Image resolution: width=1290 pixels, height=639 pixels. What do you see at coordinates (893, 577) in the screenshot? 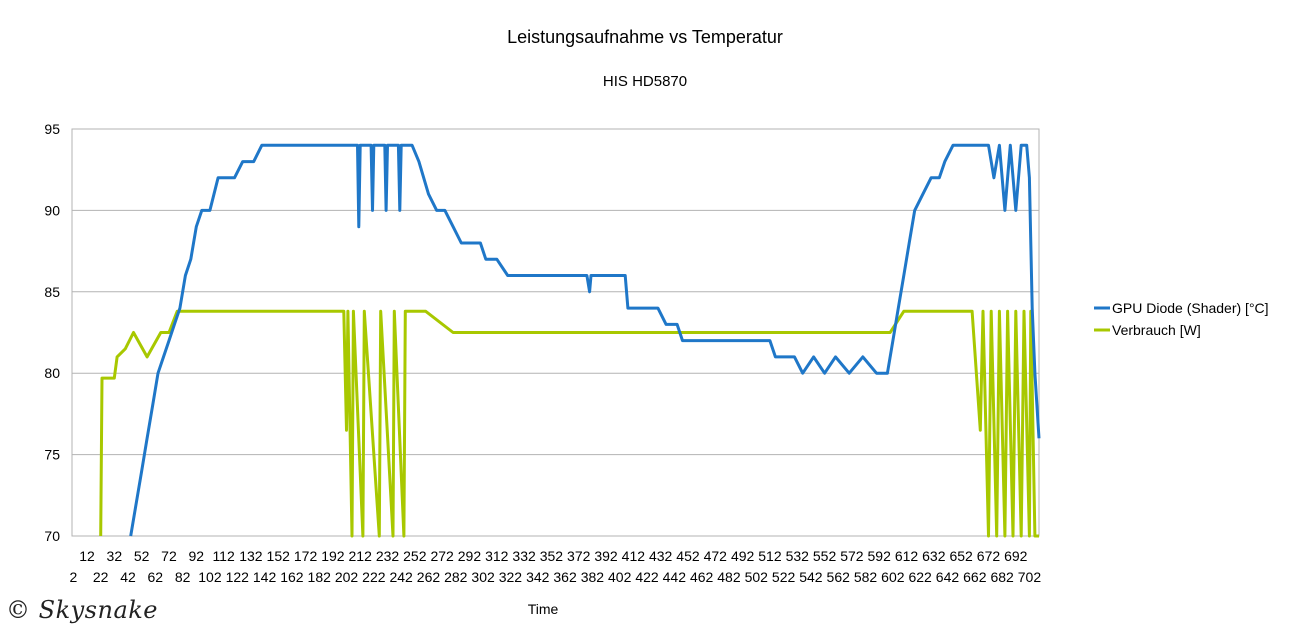
I see `x-tick-label: 602` at bounding box center [893, 577].